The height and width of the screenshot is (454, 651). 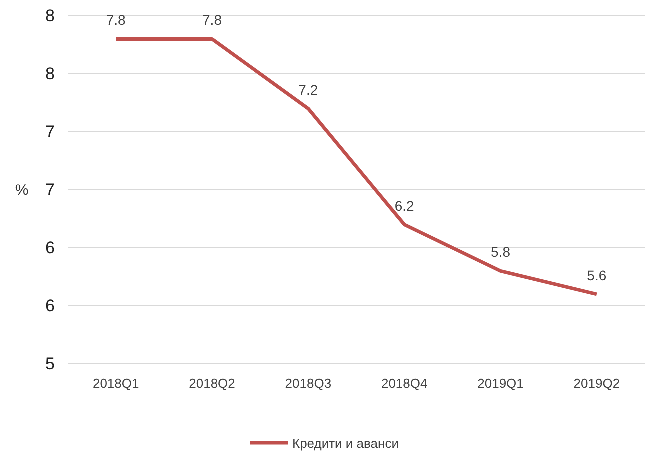 What do you see at coordinates (597, 383) in the screenshot?
I see `x-tick-label: 2019Q2` at bounding box center [597, 383].